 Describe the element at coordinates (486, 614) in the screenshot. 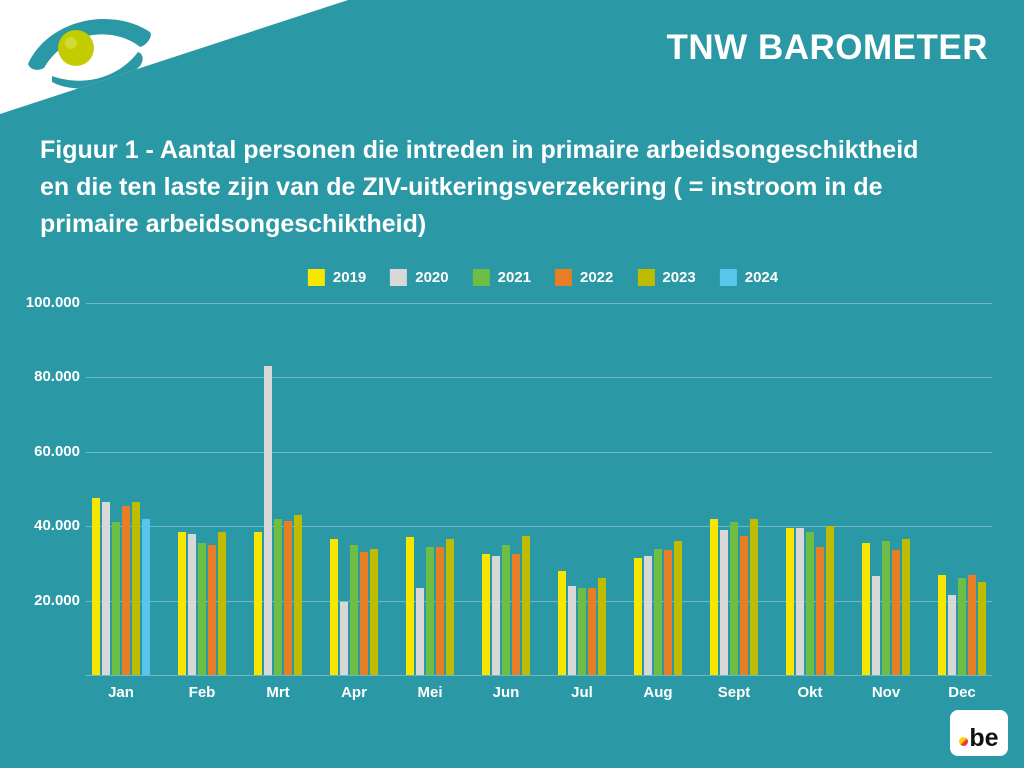

I see `bar-2019-Jun` at that location.